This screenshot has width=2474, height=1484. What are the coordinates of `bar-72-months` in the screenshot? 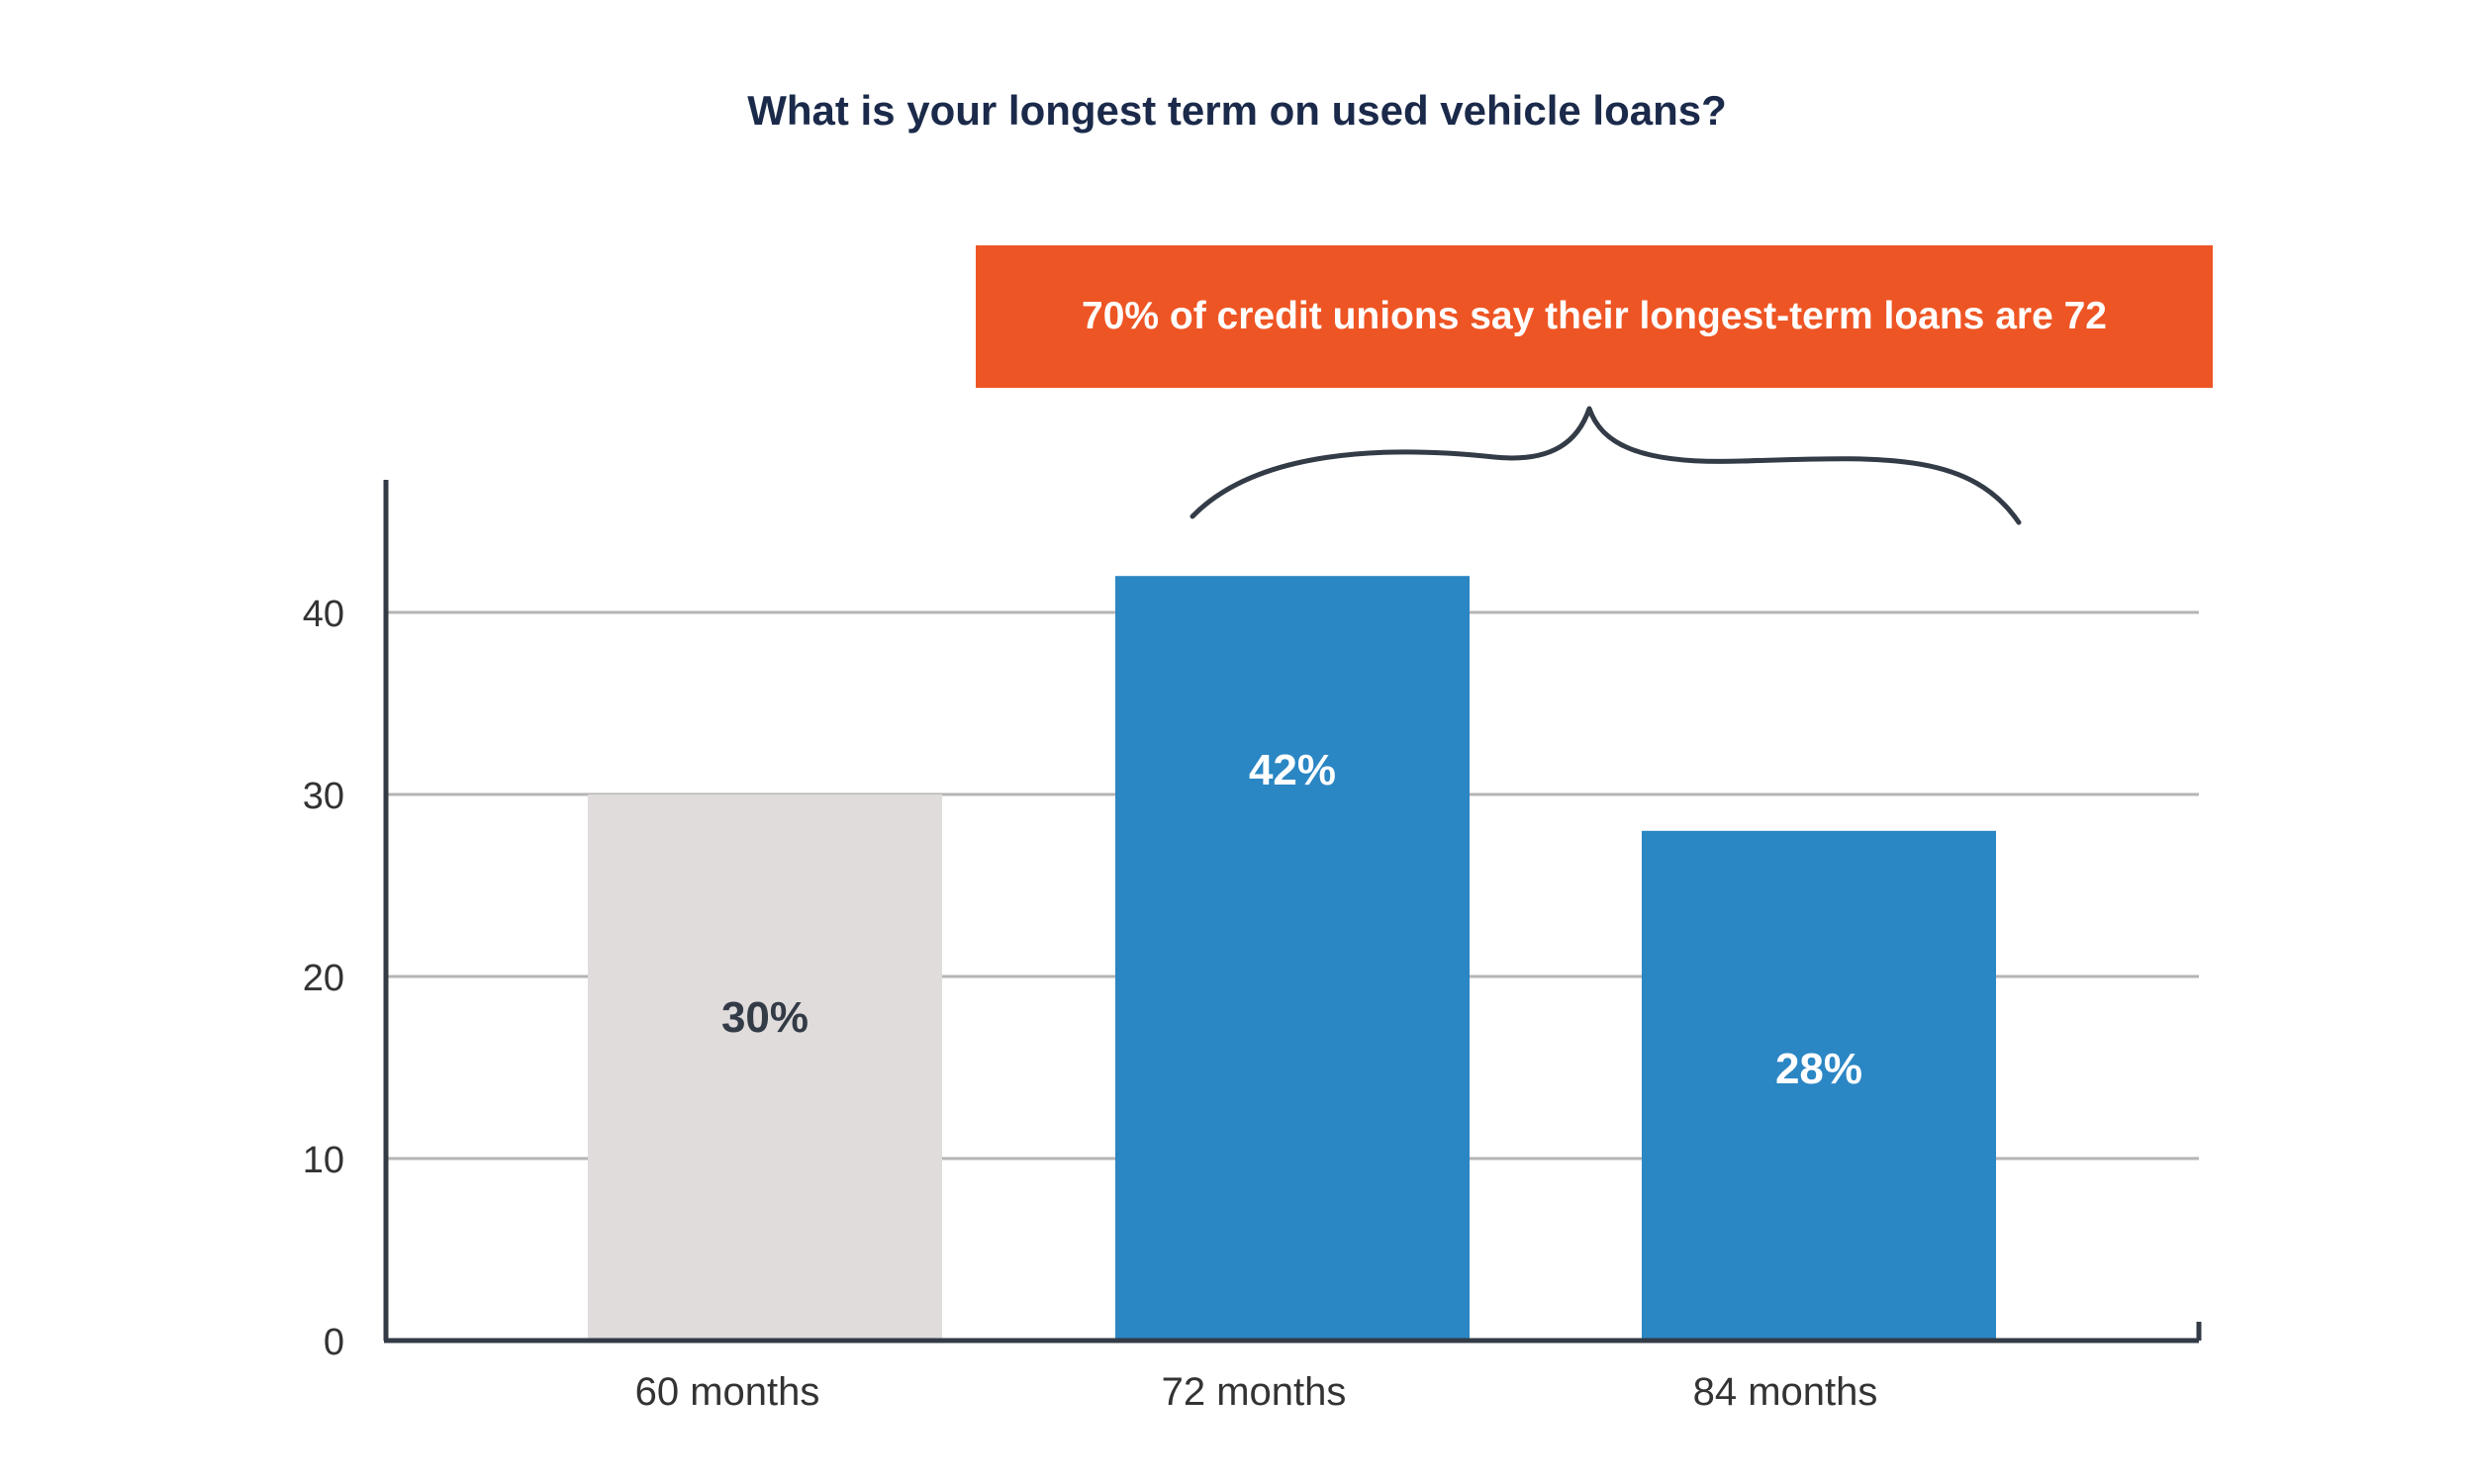 It's located at (1293, 958).